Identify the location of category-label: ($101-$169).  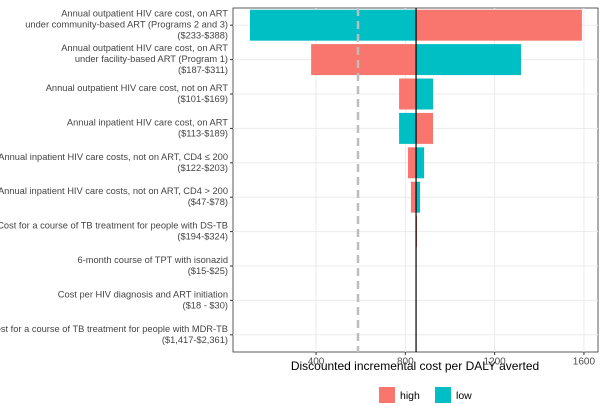
(202, 99).